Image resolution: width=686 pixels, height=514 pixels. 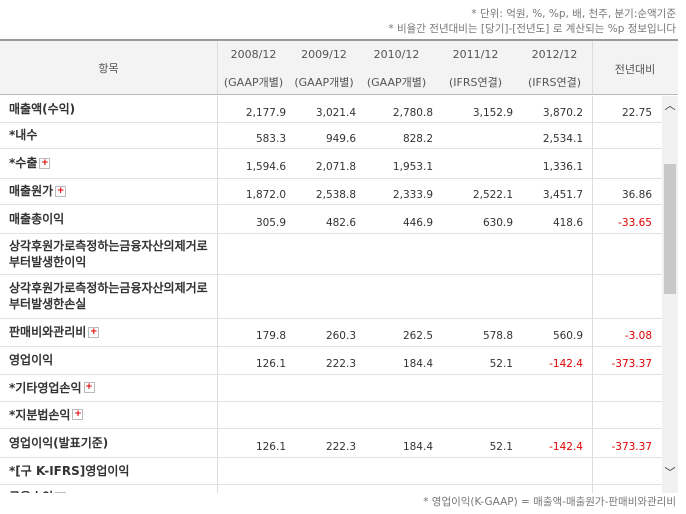 What do you see at coordinates (324, 54) in the screenshot?
I see `header-year: 2009/12` at bounding box center [324, 54].